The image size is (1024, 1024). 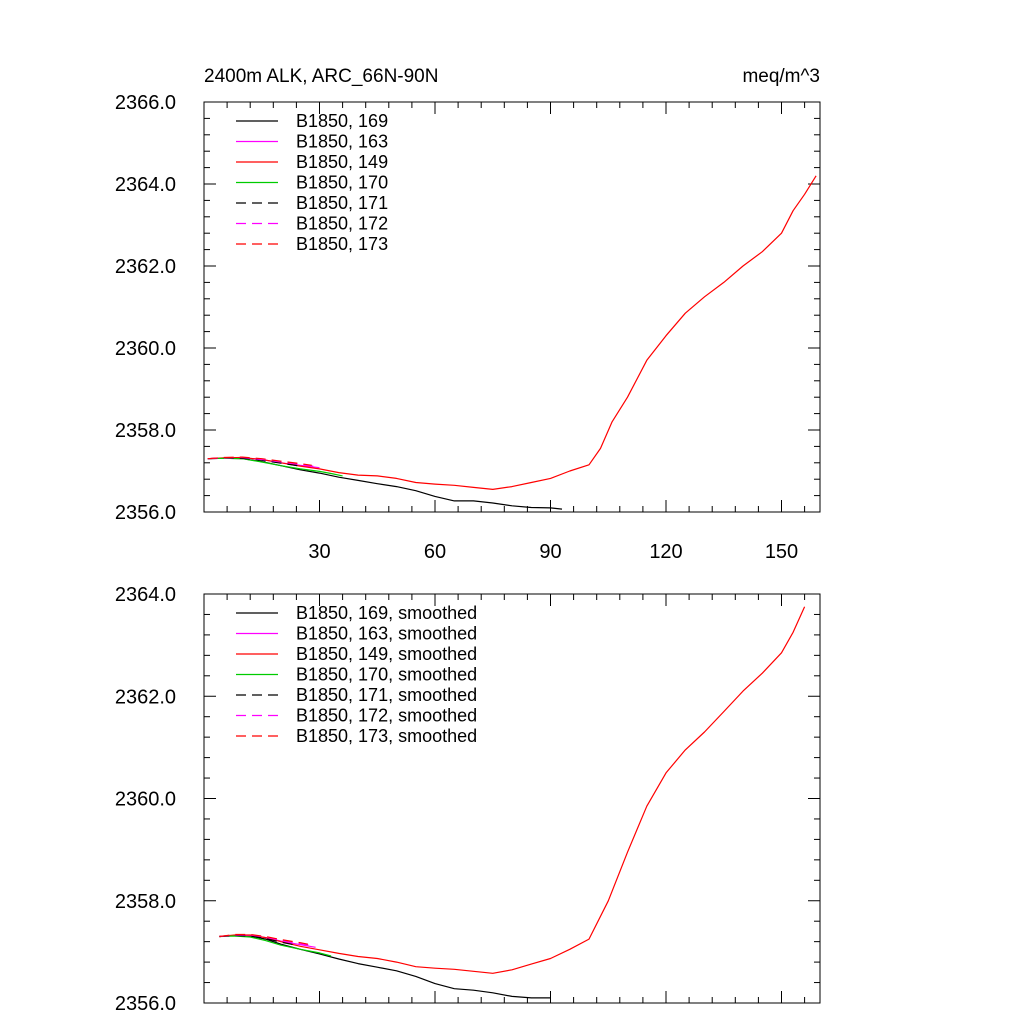 What do you see at coordinates (342, 162) in the screenshot?
I see `legend-label: B1850, 149` at bounding box center [342, 162].